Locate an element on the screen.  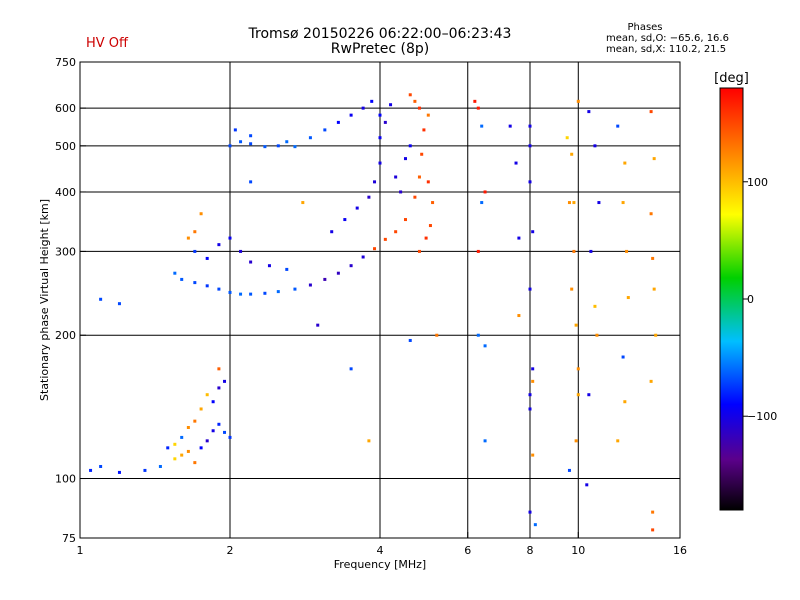
phases-o-line: mean, sd,O: −65.6, 16.6 is located at coordinates (667, 38).